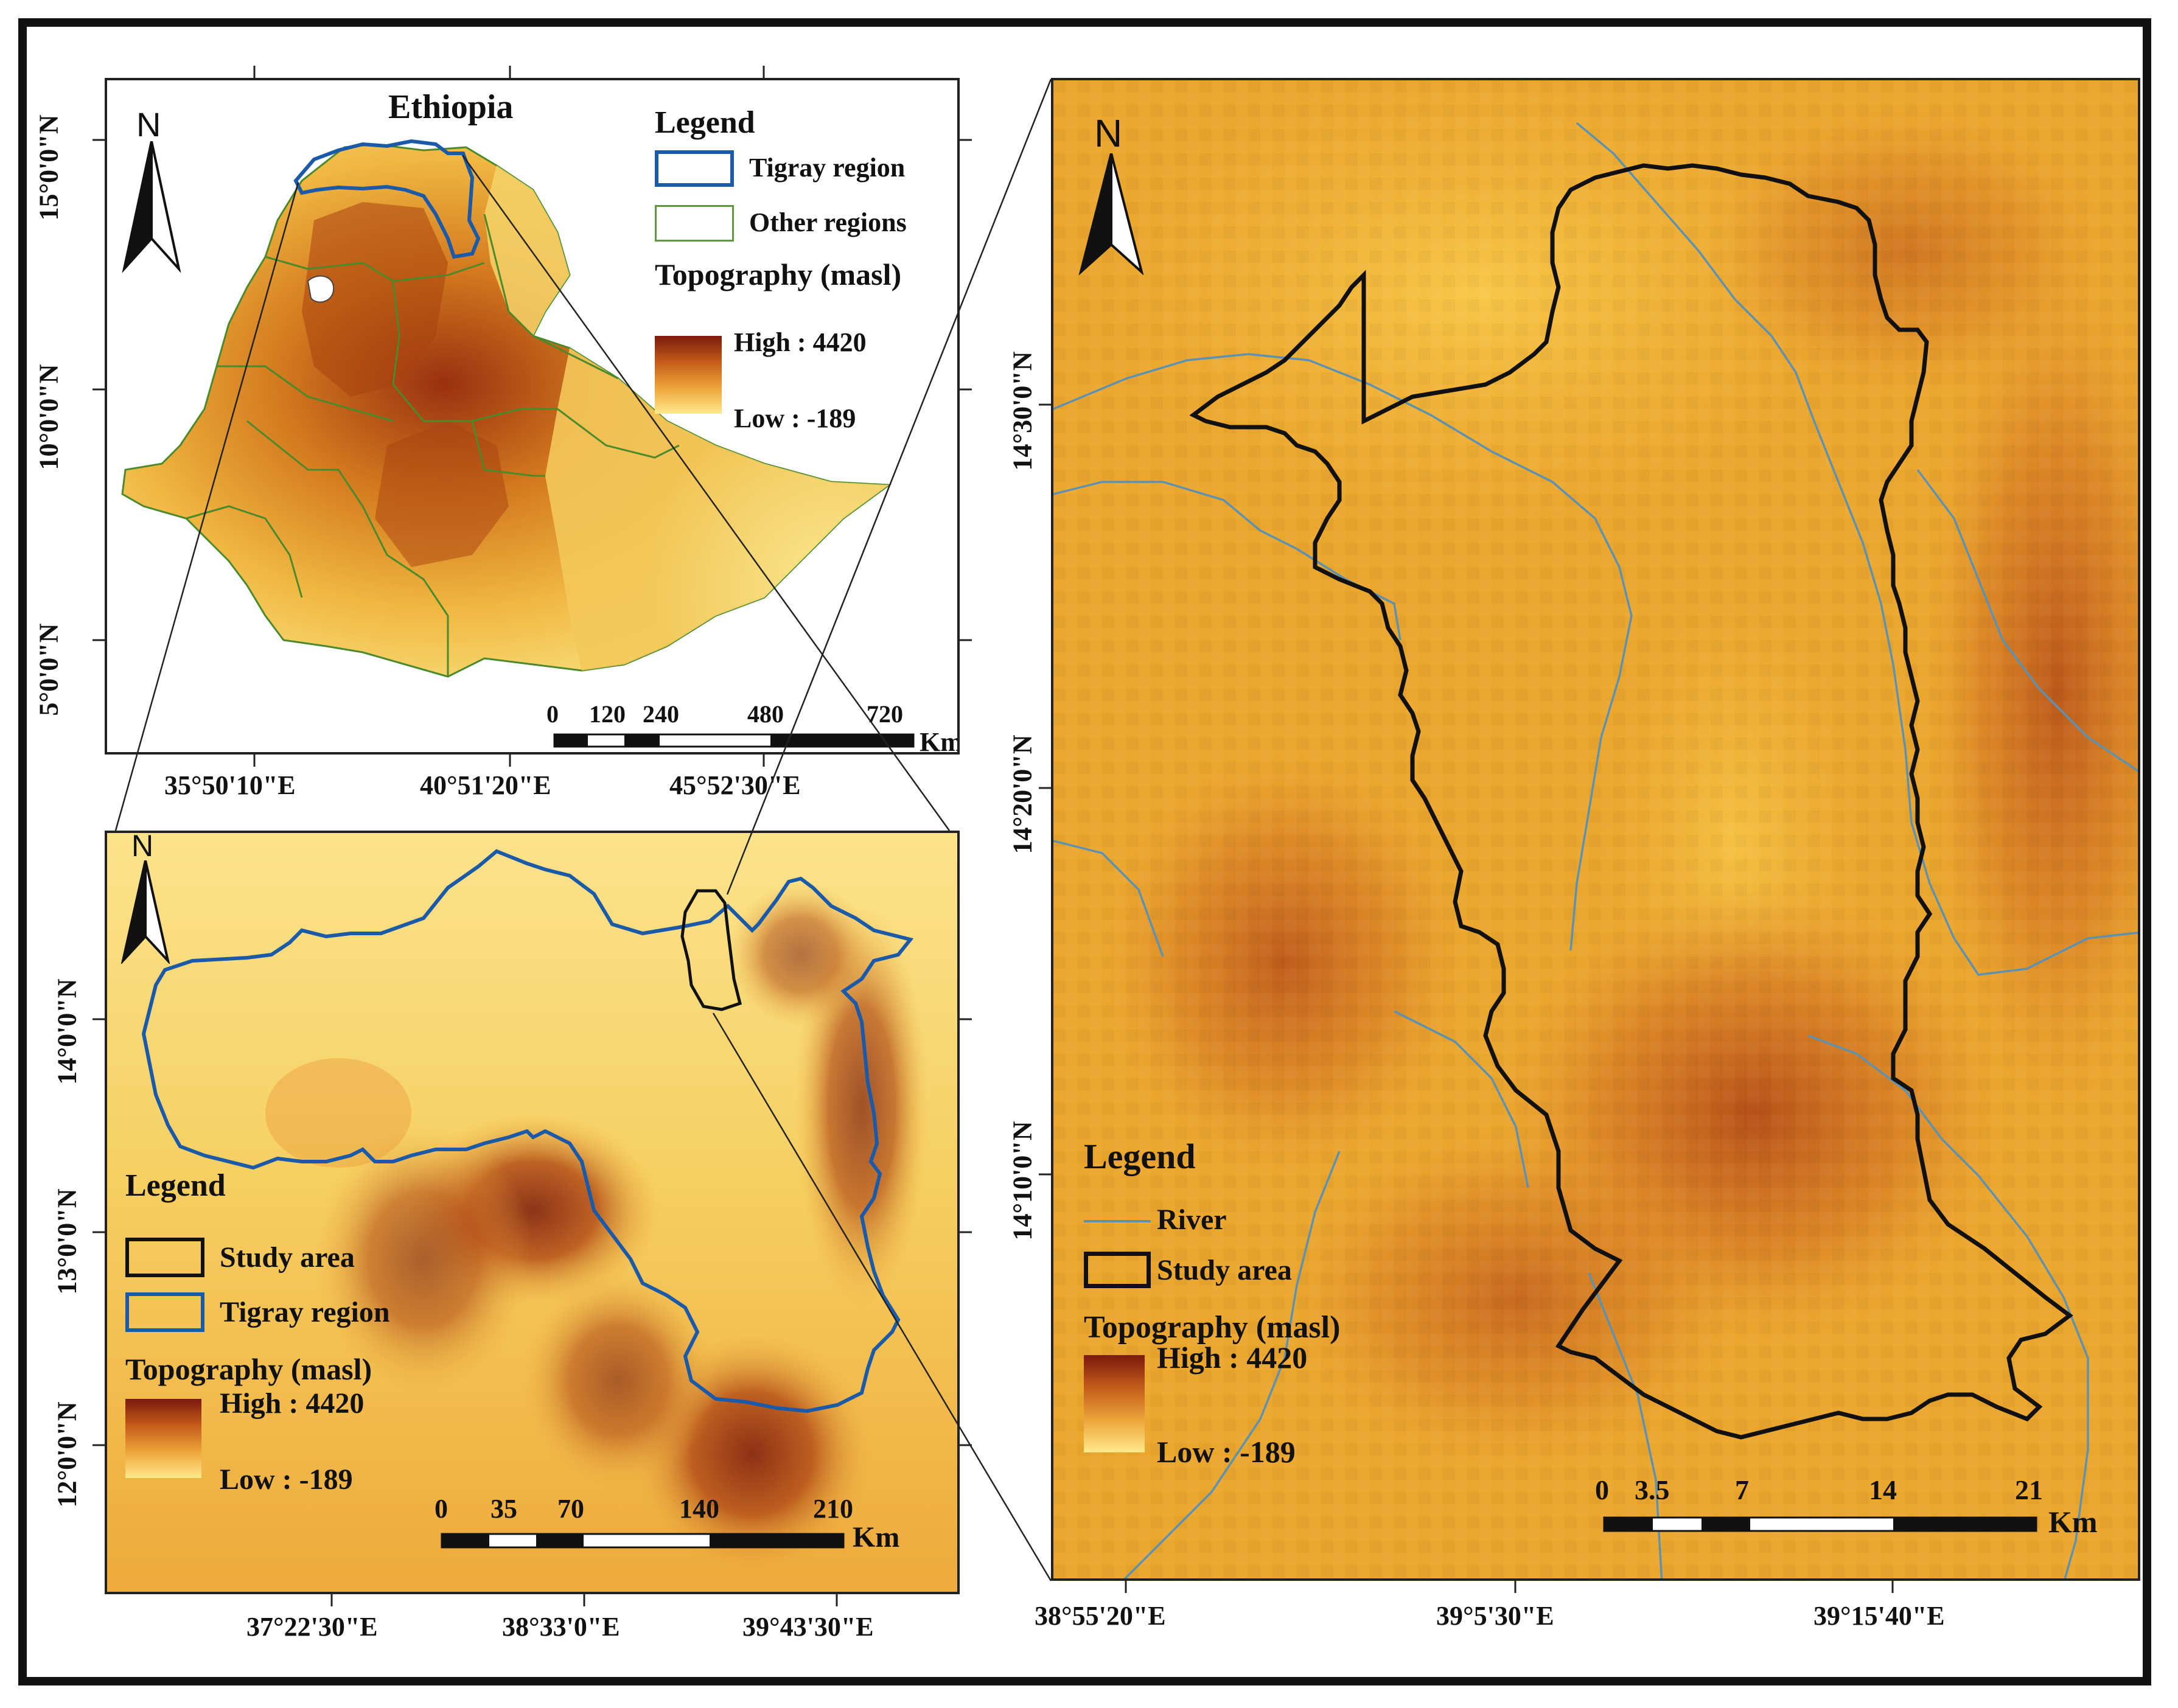 The height and width of the screenshot is (1708, 2178). I want to click on tg-lon-label-3: 39°43'30"E, so click(808, 1627).